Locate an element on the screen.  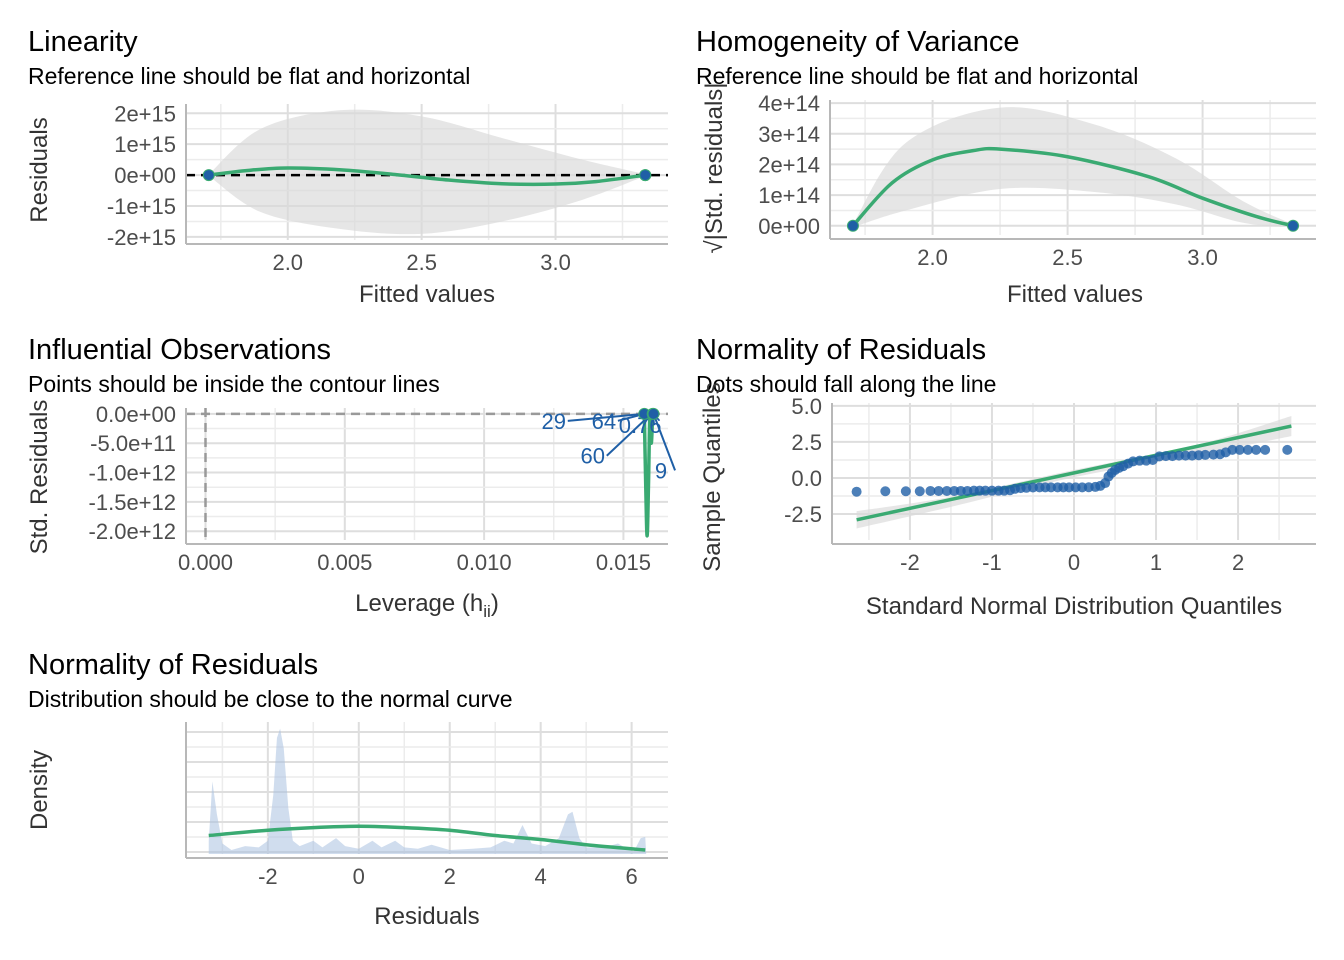
linearity-confidence-band is located at coordinates (427, 172).